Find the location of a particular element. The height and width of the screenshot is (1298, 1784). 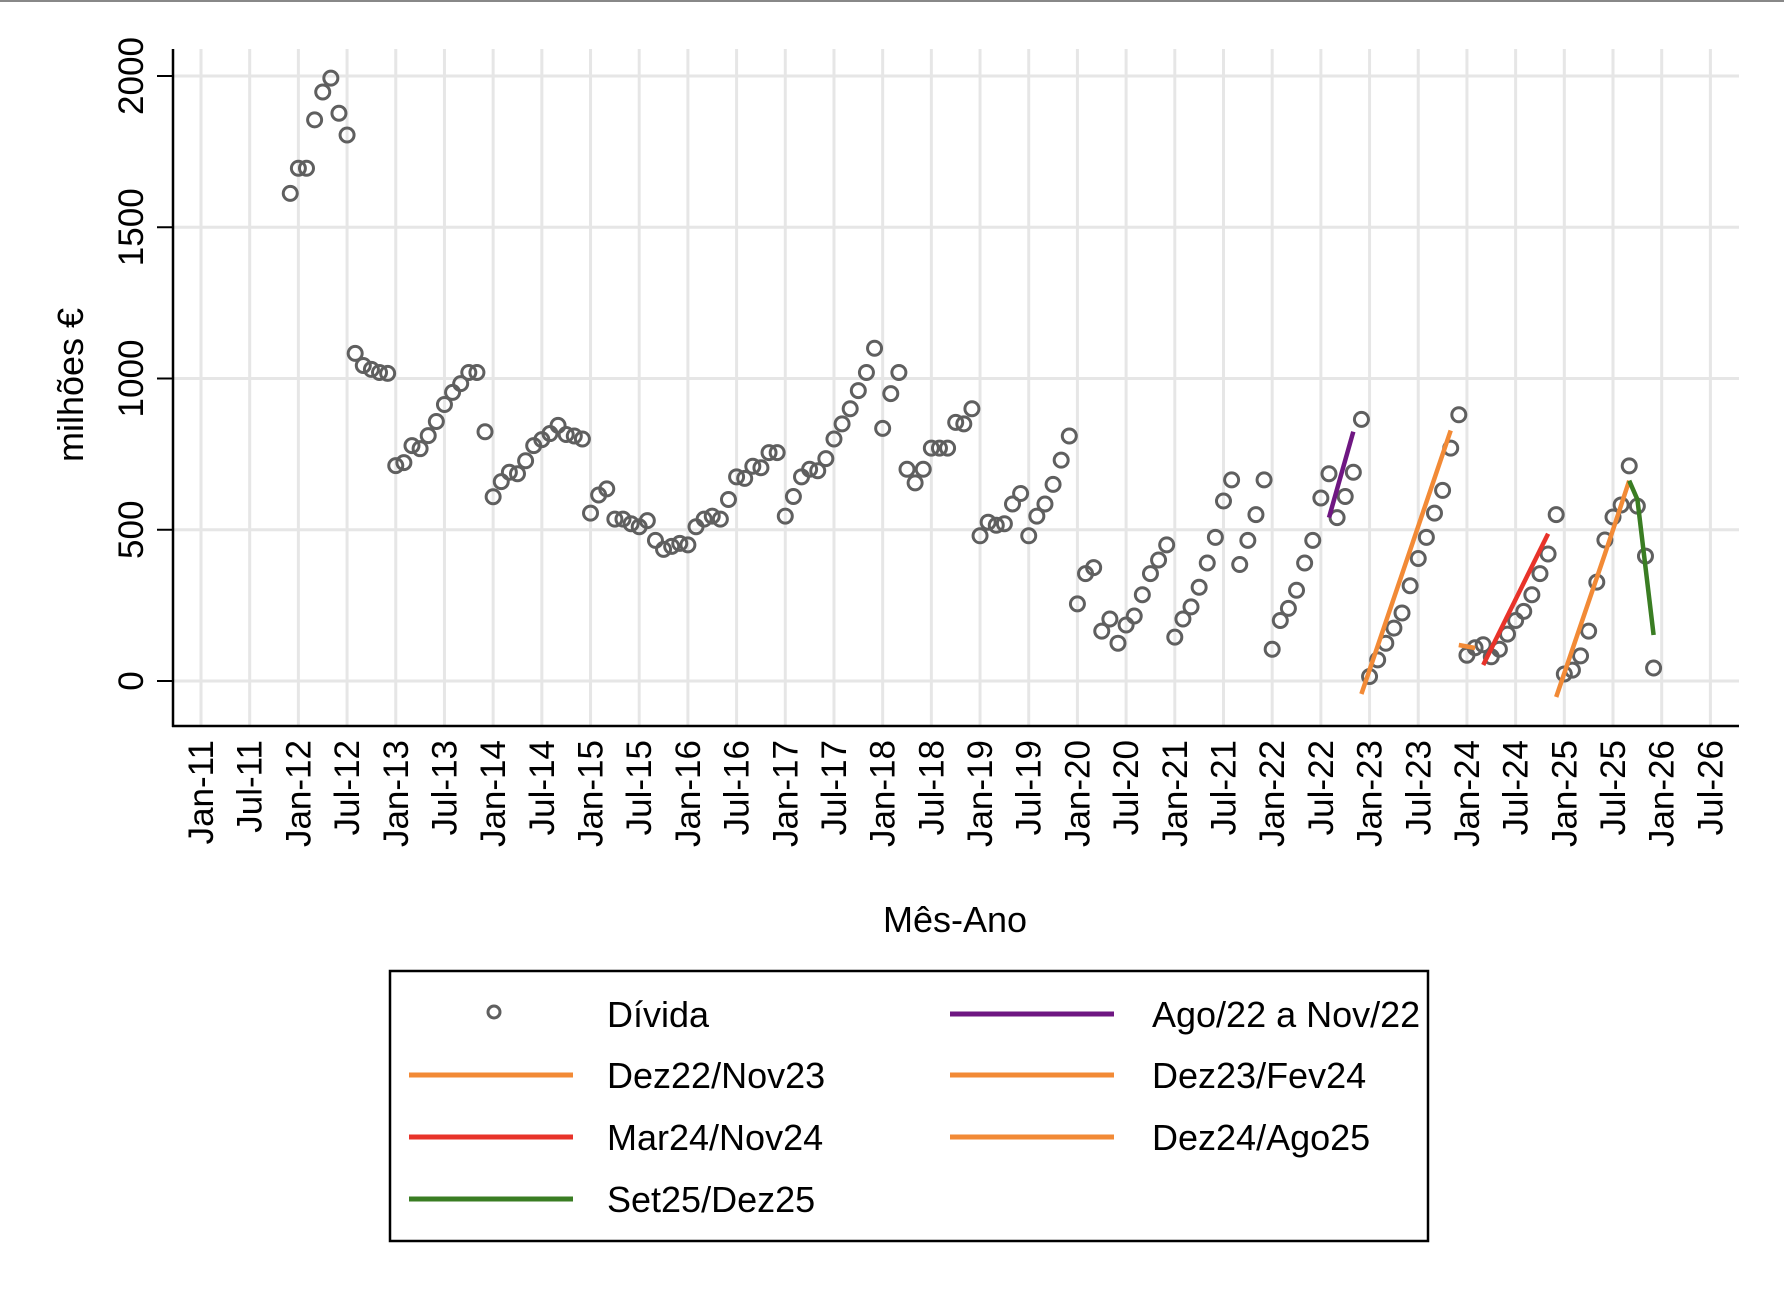

x-tick-label: Jul-25 is located at coordinates (1613, 787).